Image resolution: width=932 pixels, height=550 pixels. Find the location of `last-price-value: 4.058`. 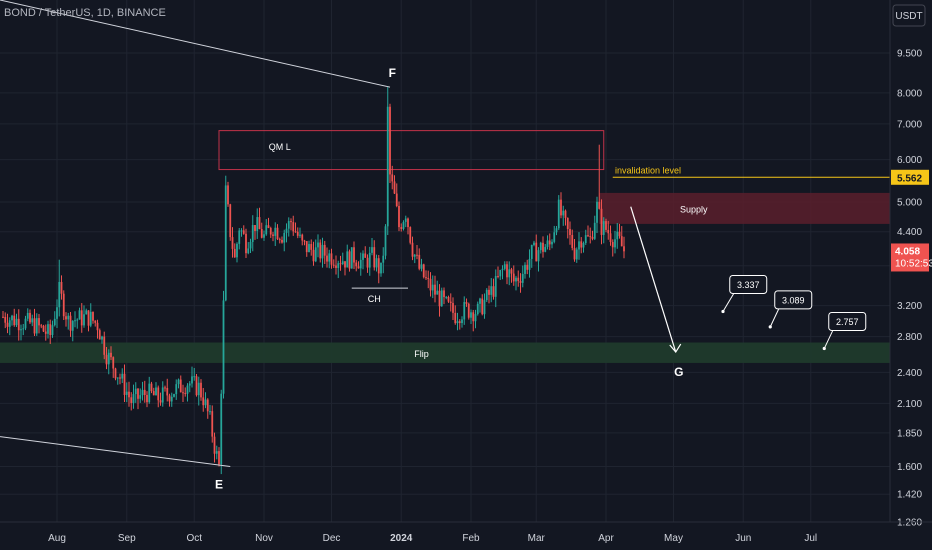

last-price-value: 4.058 is located at coordinates (907, 251).